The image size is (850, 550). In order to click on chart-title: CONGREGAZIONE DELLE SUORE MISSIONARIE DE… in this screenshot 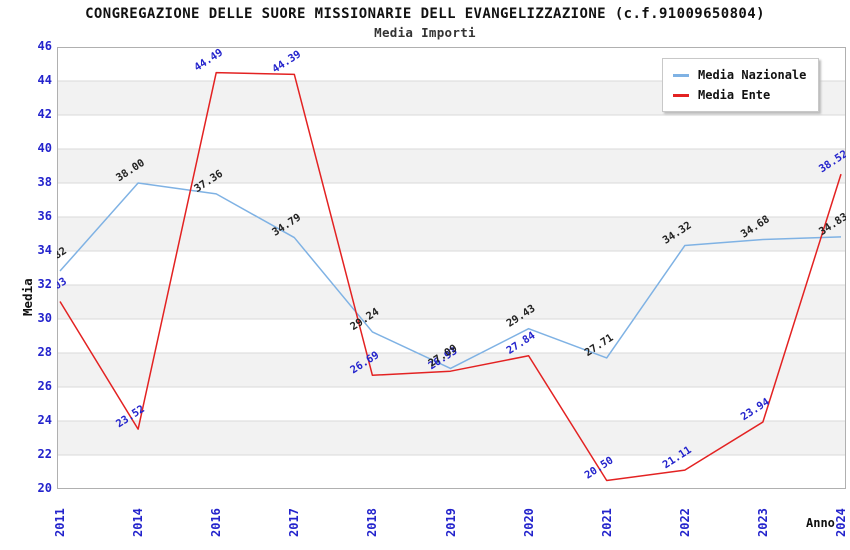, I will do `click(425, 14)`.